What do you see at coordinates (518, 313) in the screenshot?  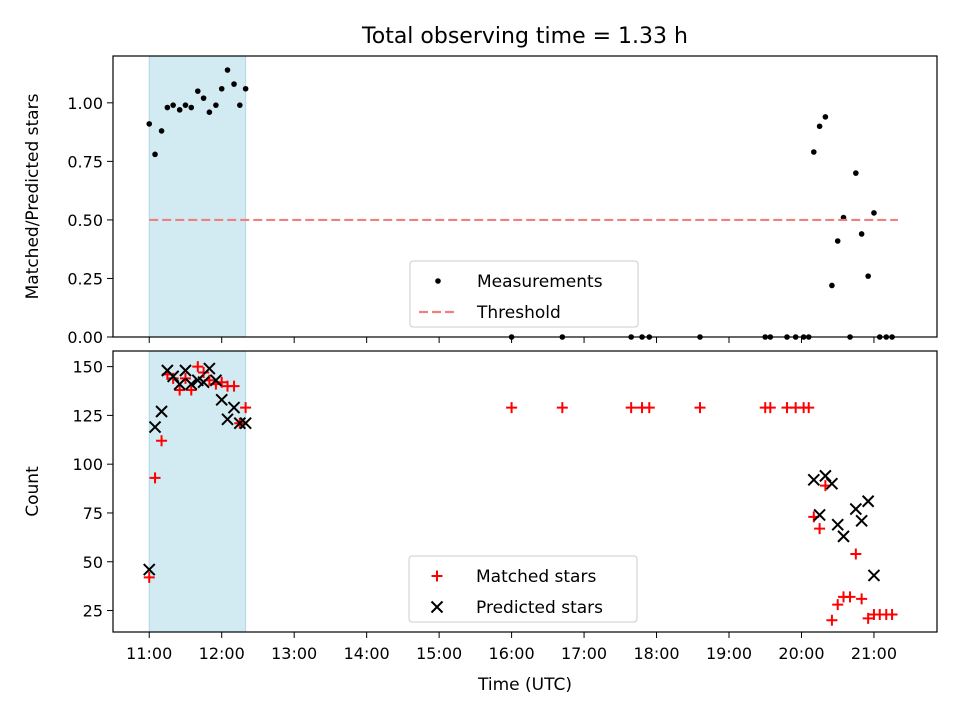 I see `legend-label-threshold: Threshold` at bounding box center [518, 313].